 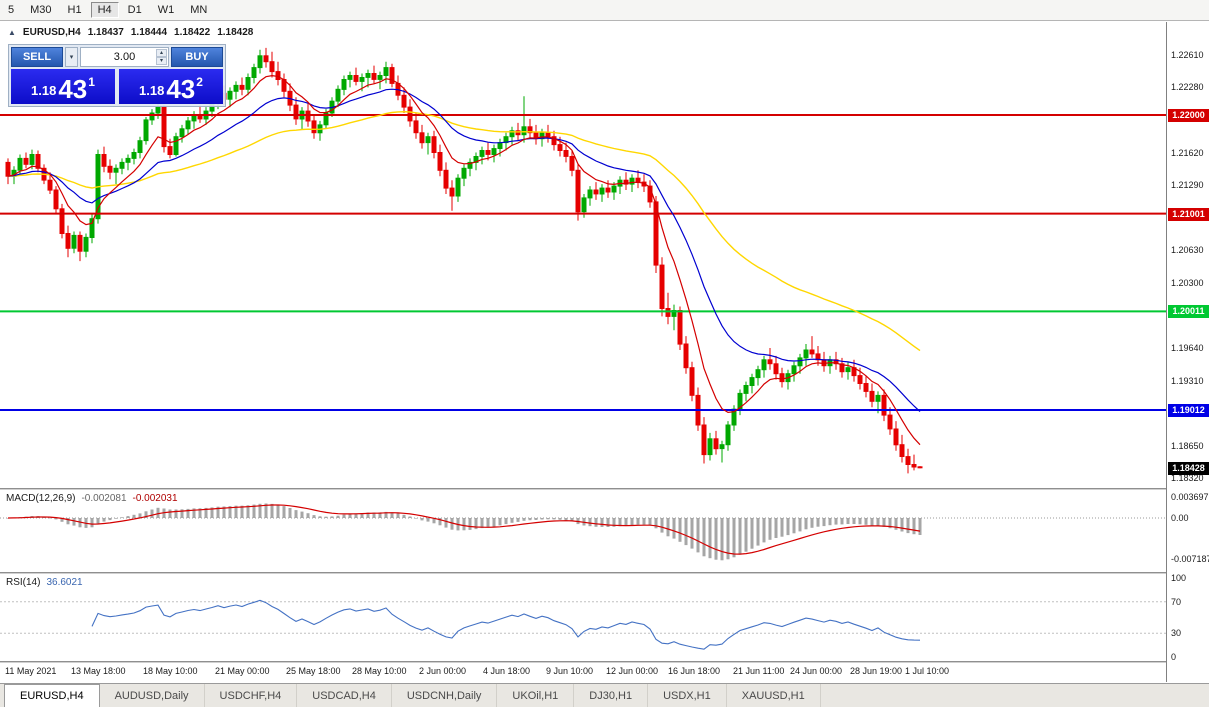 I want to click on tab-usdchf-h4: USDCHF,H4, so click(x=251, y=695).